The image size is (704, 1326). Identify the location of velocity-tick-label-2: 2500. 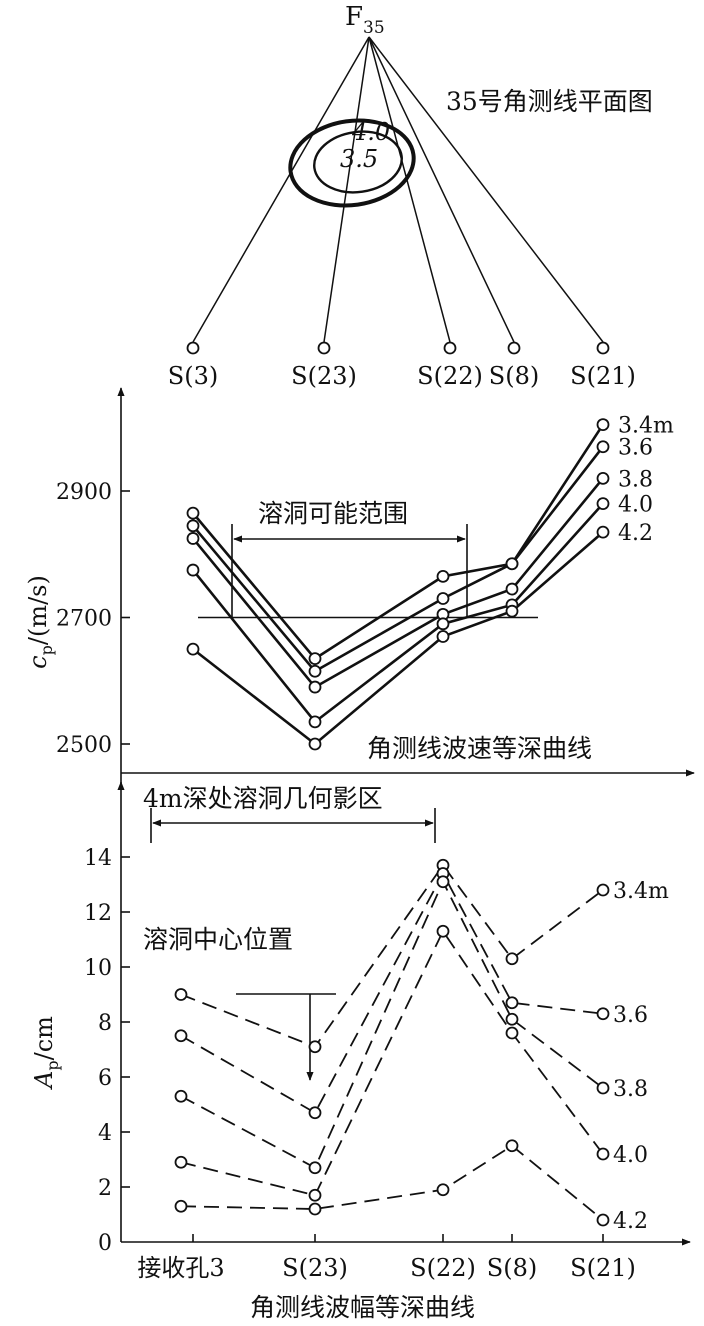
(84, 745).